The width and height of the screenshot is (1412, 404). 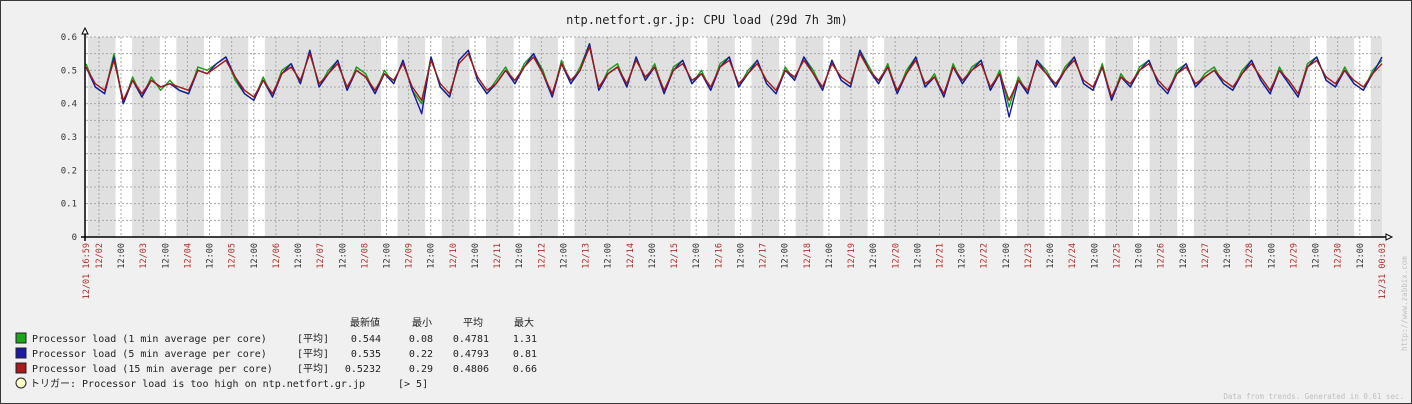 I want to click on x-tick-label: 12/26, so click(x=1162, y=256).